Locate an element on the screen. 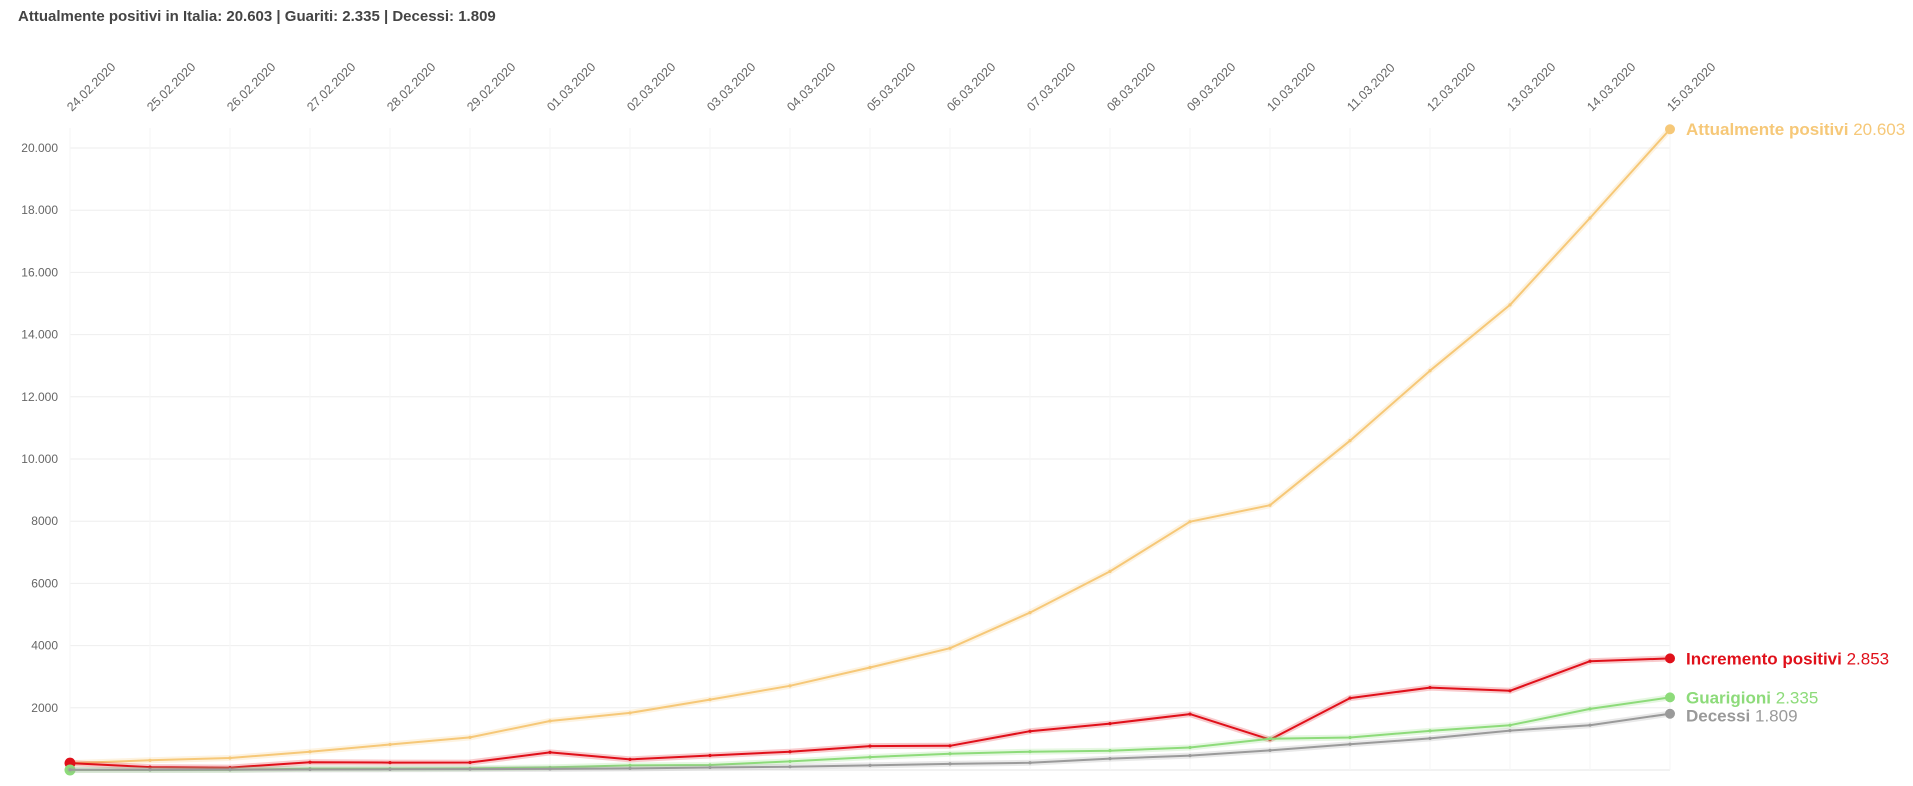  x-tick-label: 11.03.2020 is located at coordinates (1371, 88).